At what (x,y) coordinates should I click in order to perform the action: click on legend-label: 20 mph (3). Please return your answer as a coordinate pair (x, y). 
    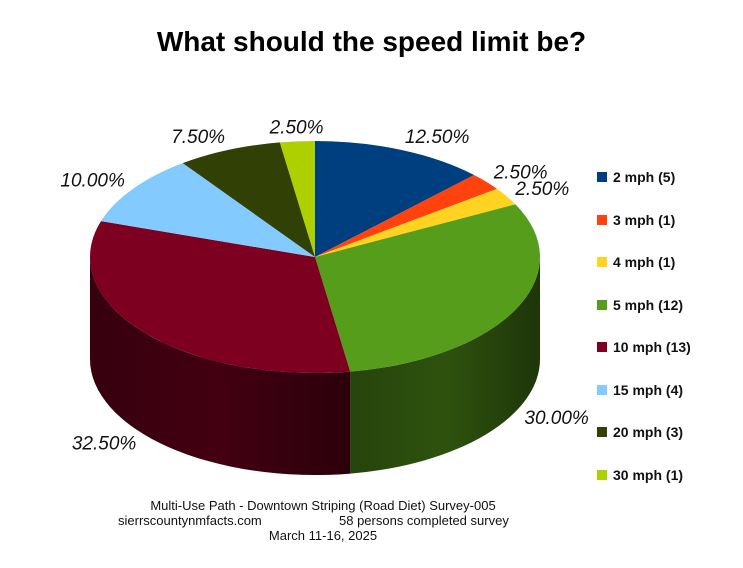
    Looking at the image, I should click on (648, 432).